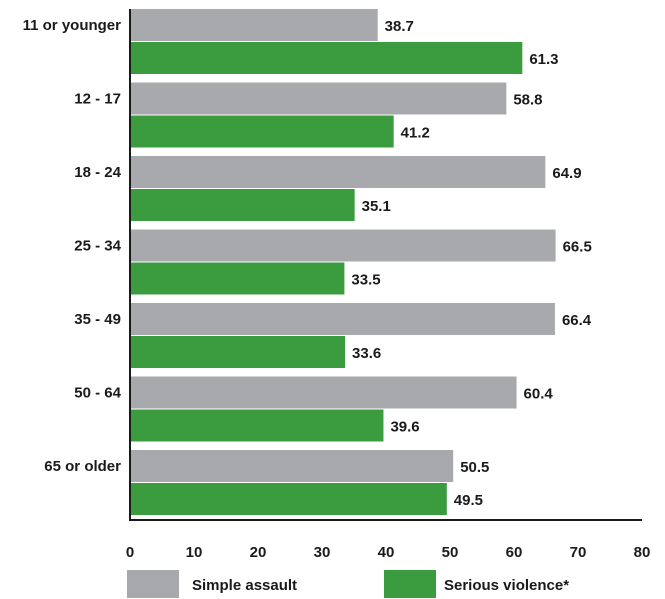  I want to click on value-label: 60.4, so click(539, 394).